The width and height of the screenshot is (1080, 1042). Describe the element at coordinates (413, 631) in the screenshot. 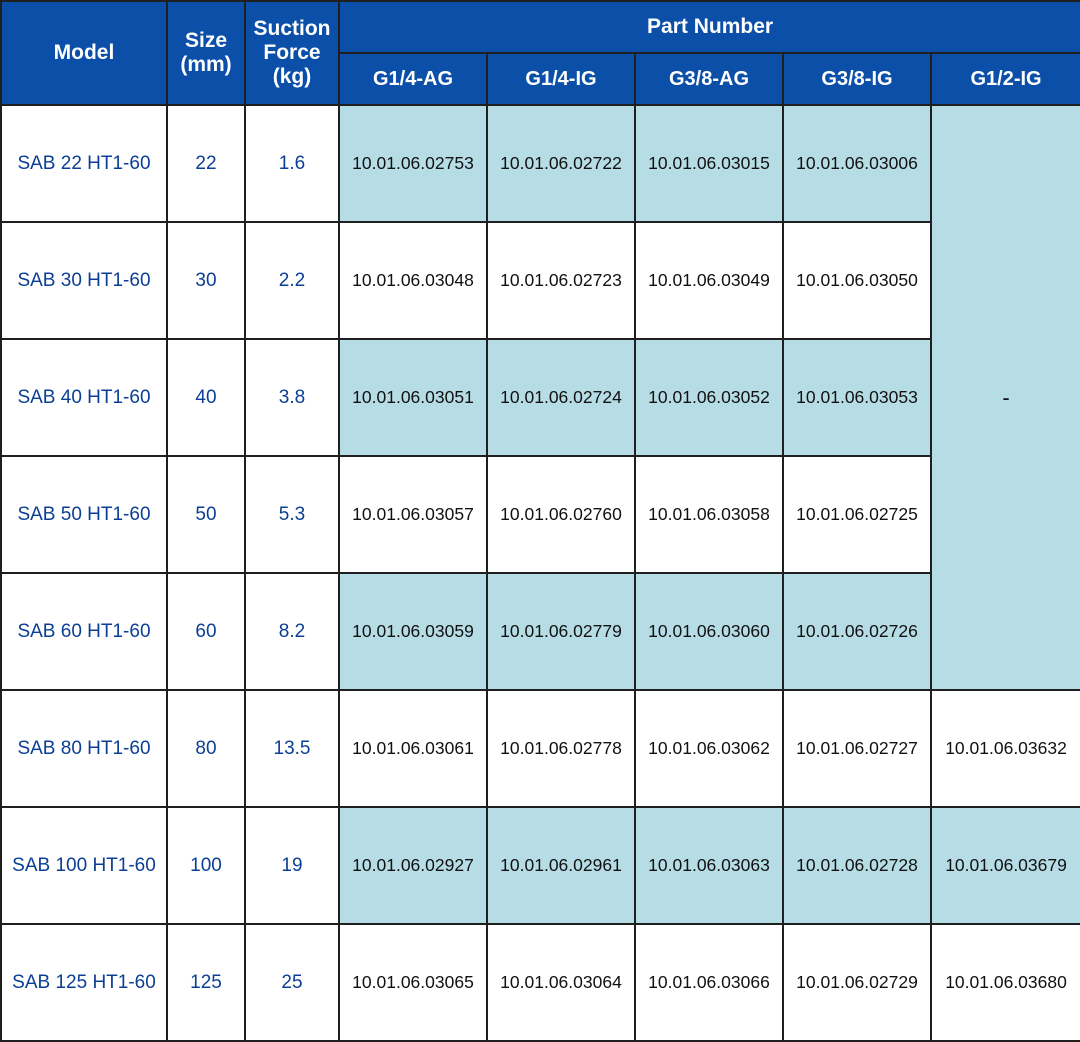

I see `part-number-cell: 10.01.06.03059` at that location.